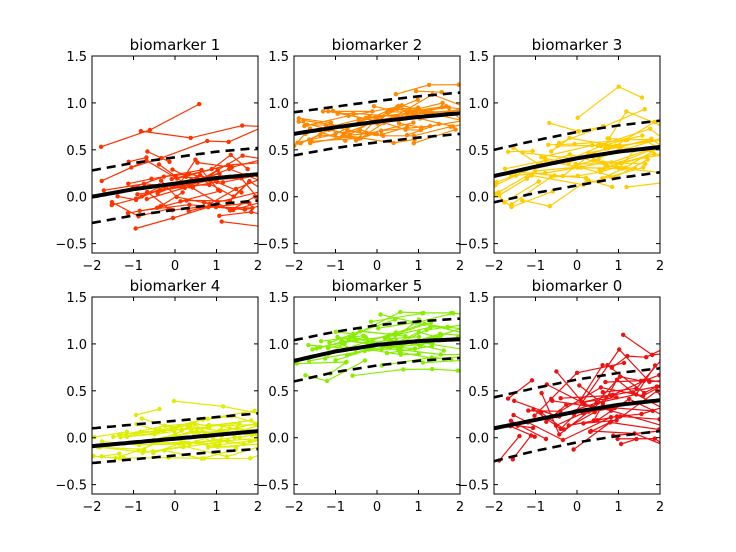 Image resolution: width=736 pixels, height=552 pixels. Describe the element at coordinates (377, 102) in the screenshot. I see `upper-band-line` at that location.